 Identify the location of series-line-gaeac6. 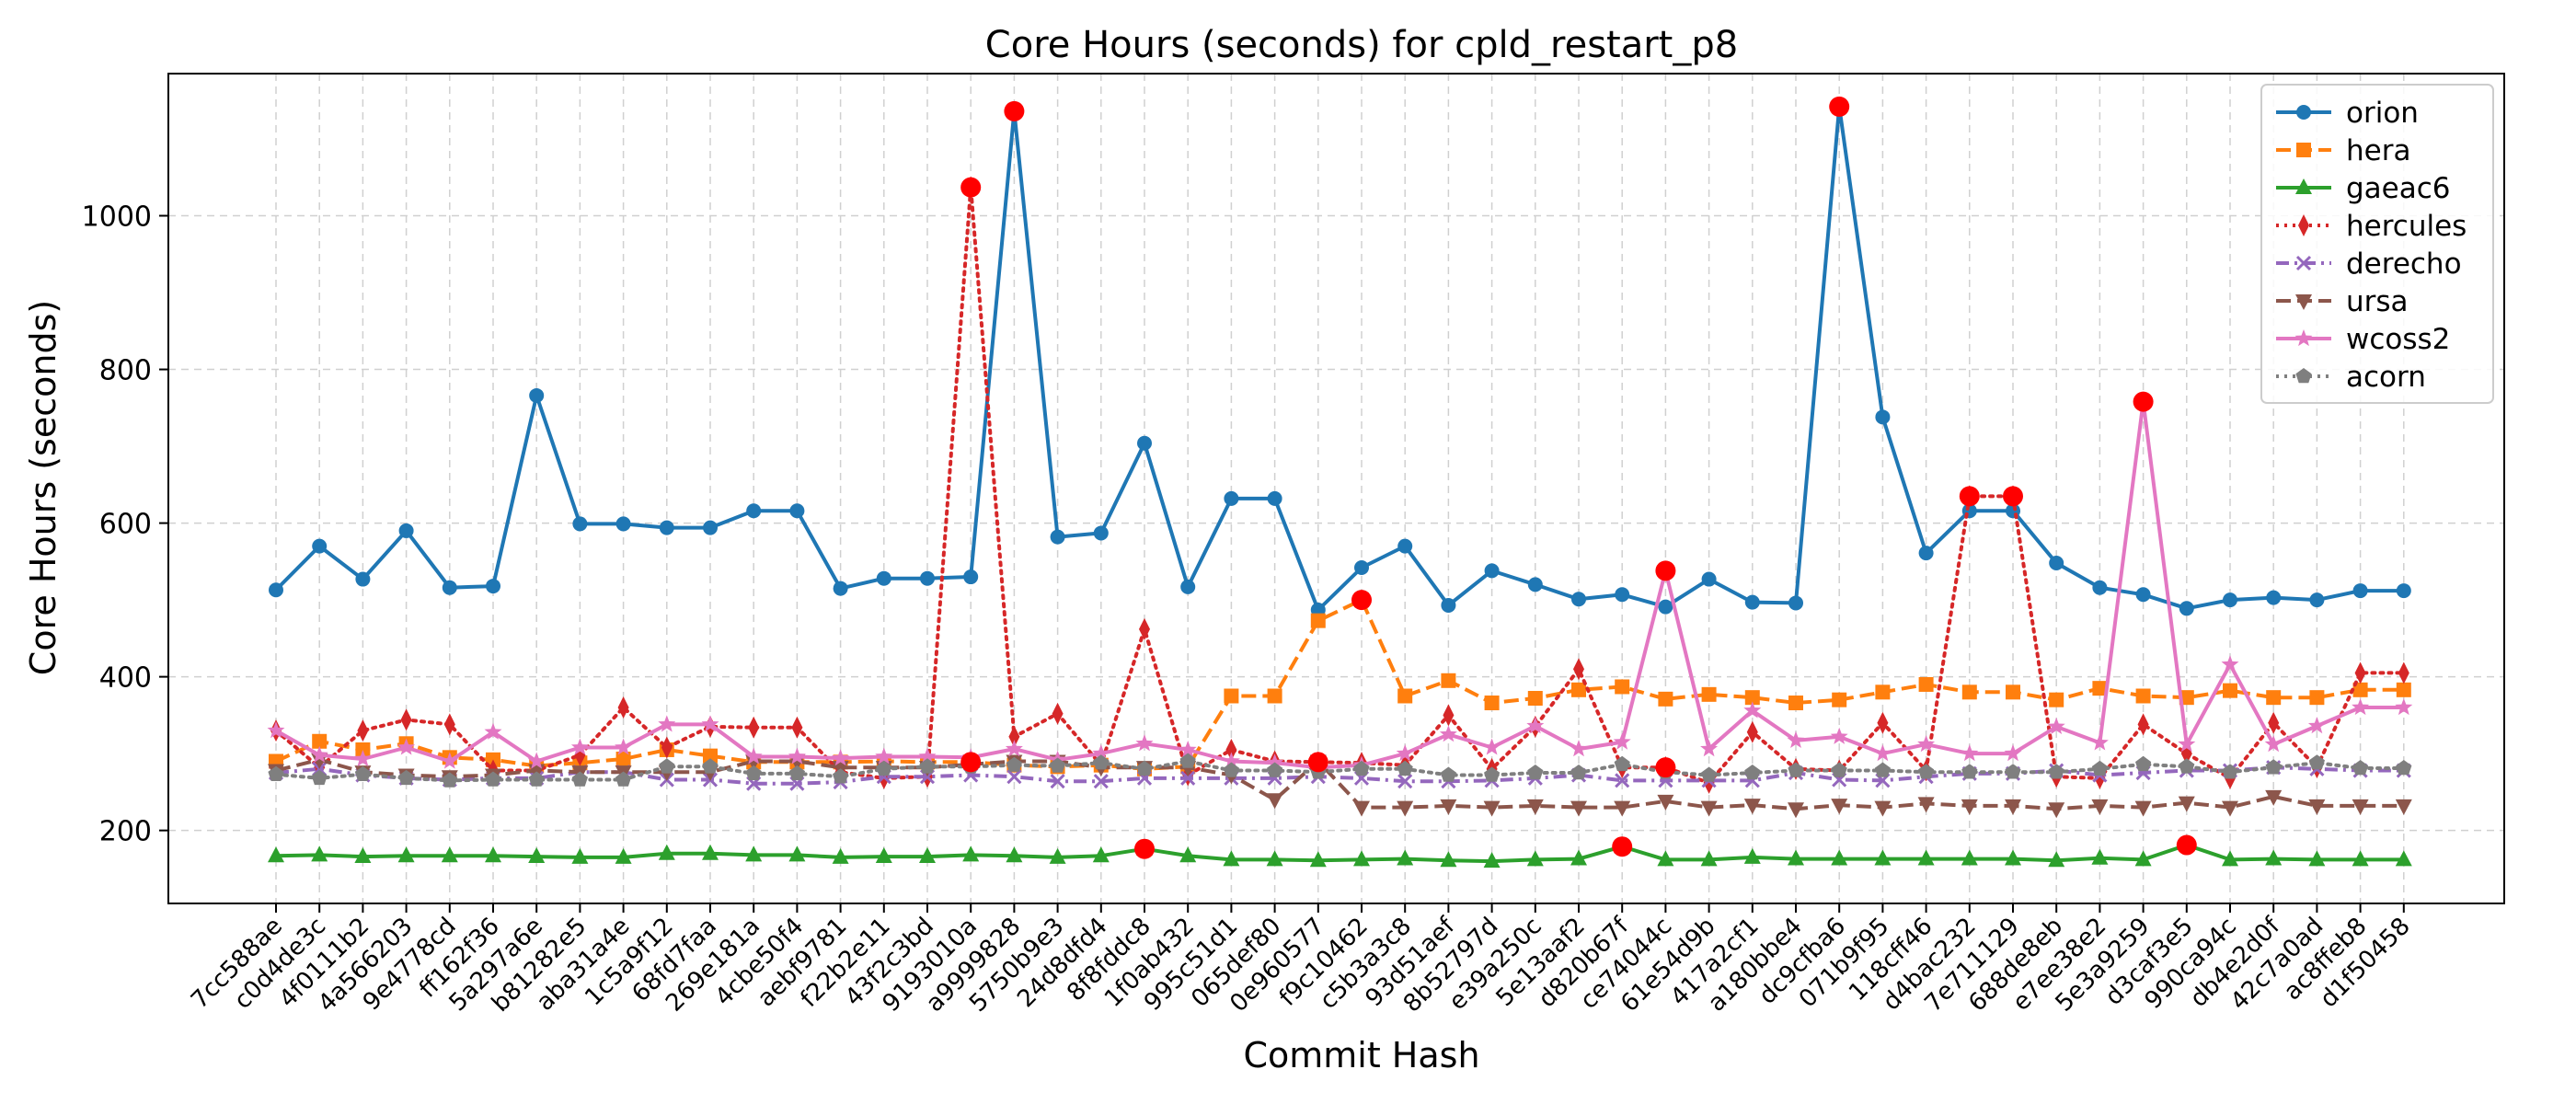
(1339, 853).